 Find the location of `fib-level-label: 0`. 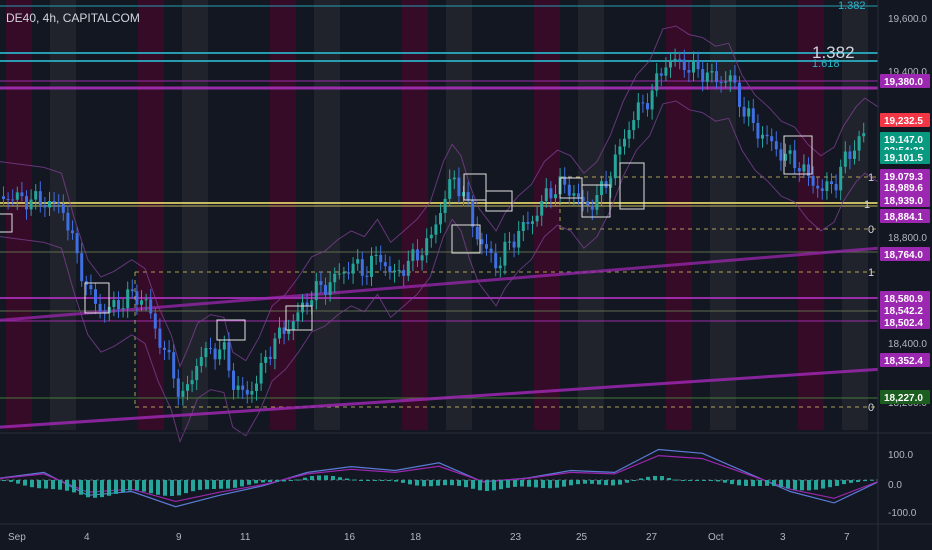

fib-level-label: 0 is located at coordinates (871, 230).